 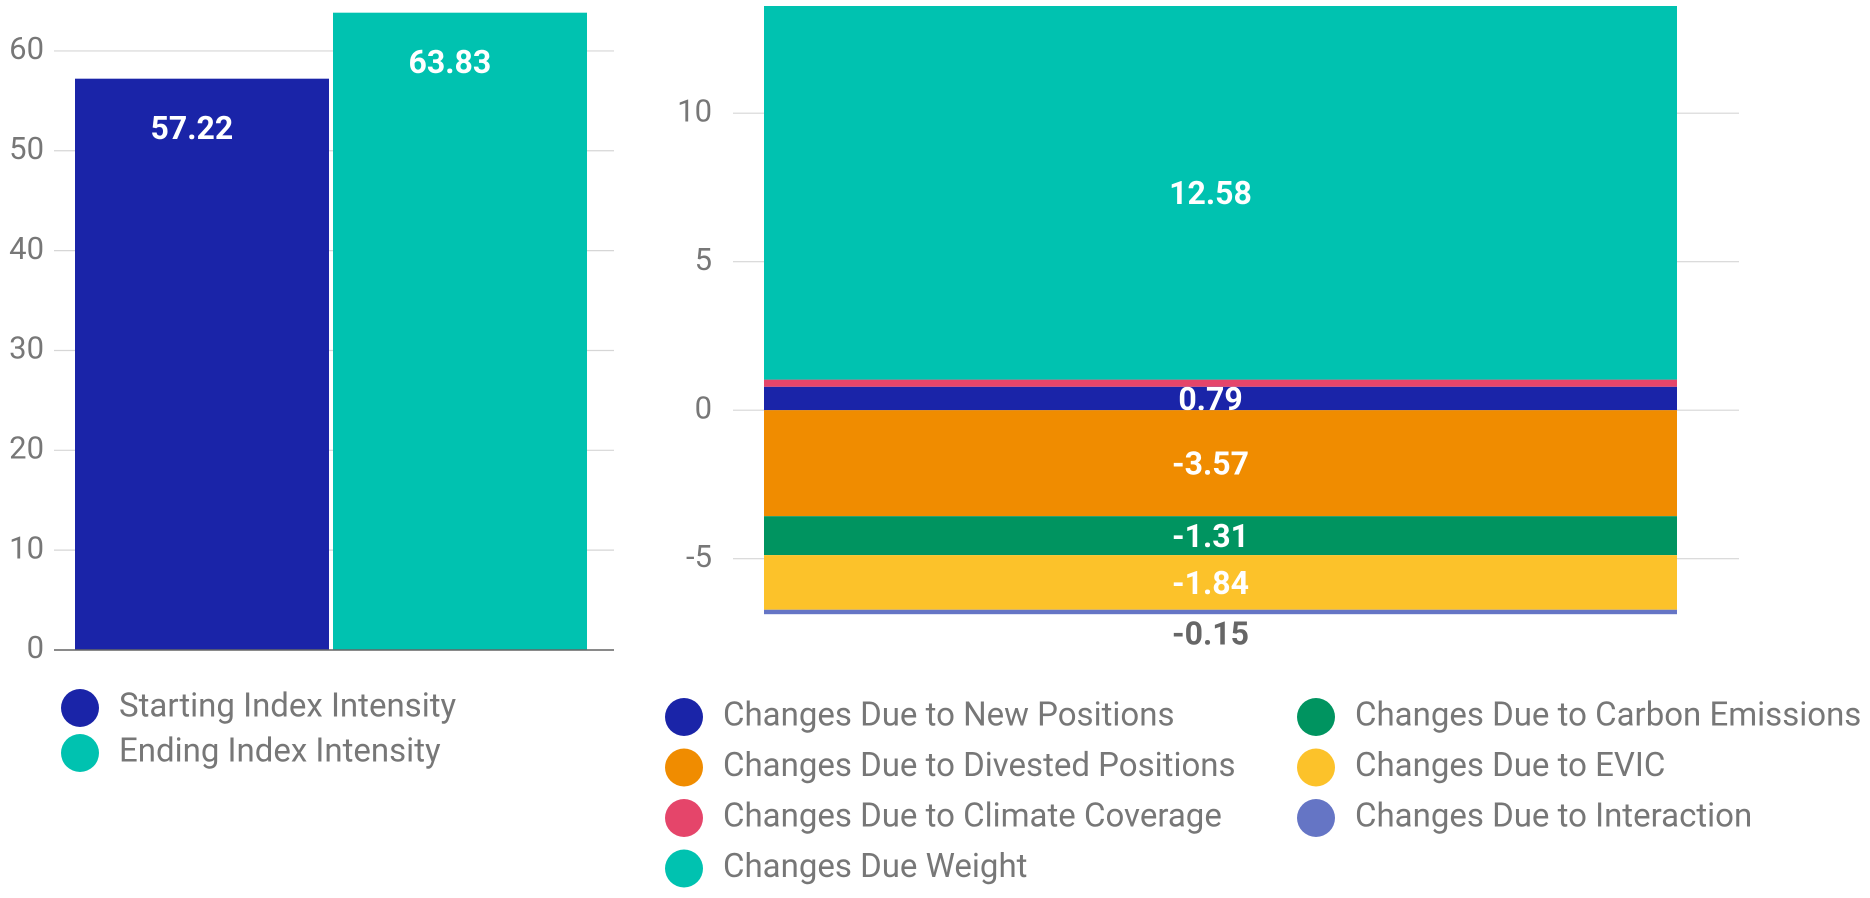 What do you see at coordinates (979, 765) in the screenshot?
I see `legend-label: Changes Due to Divested Positions` at bounding box center [979, 765].